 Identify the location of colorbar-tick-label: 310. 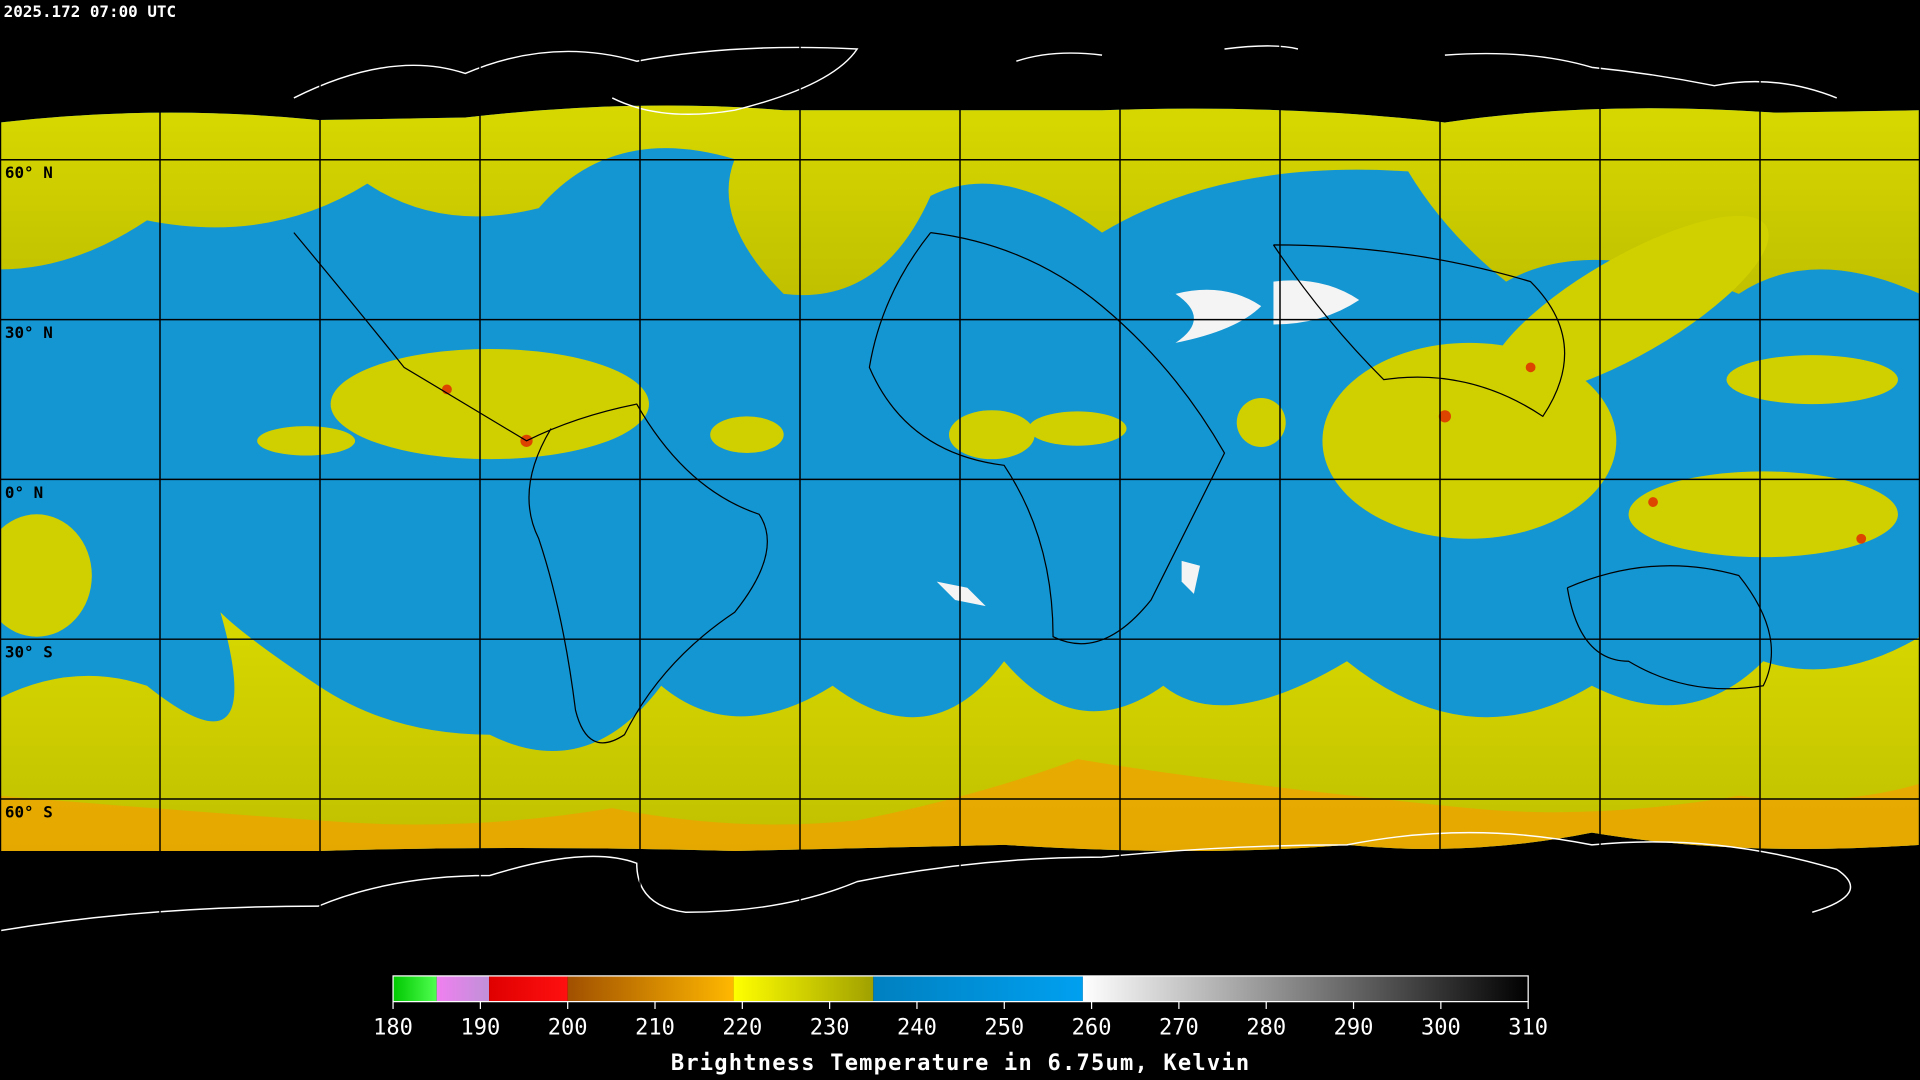
(1528, 1028).